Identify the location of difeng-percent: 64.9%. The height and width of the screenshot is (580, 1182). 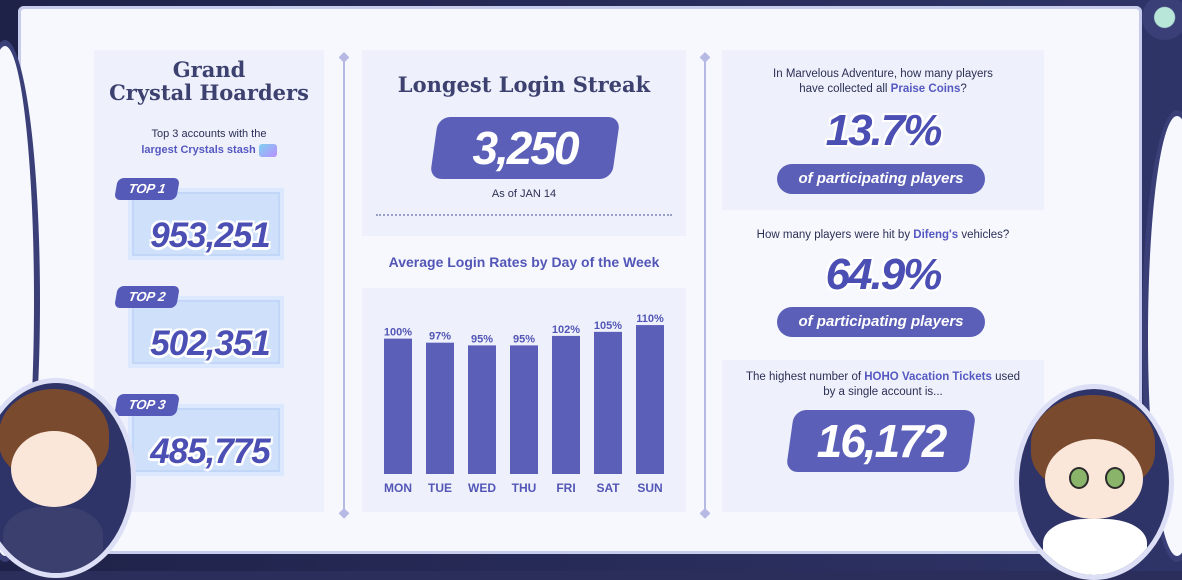
(884, 274).